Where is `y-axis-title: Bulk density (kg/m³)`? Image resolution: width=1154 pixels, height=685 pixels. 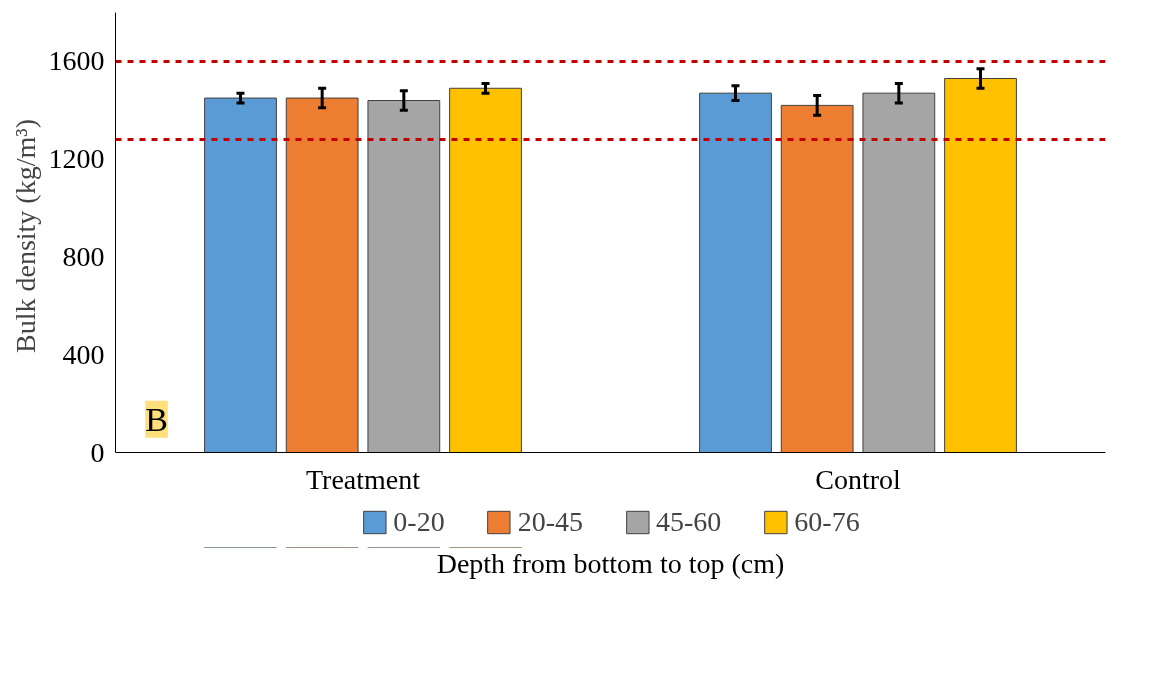 y-axis-title: Bulk density (kg/m³) is located at coordinates (25, 236).